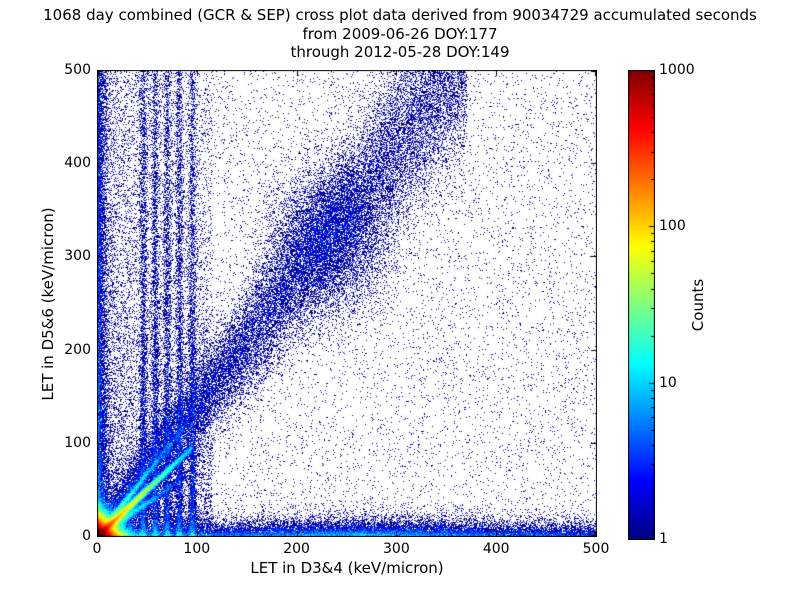  Describe the element at coordinates (641, 305) in the screenshot. I see `colorbar` at that location.